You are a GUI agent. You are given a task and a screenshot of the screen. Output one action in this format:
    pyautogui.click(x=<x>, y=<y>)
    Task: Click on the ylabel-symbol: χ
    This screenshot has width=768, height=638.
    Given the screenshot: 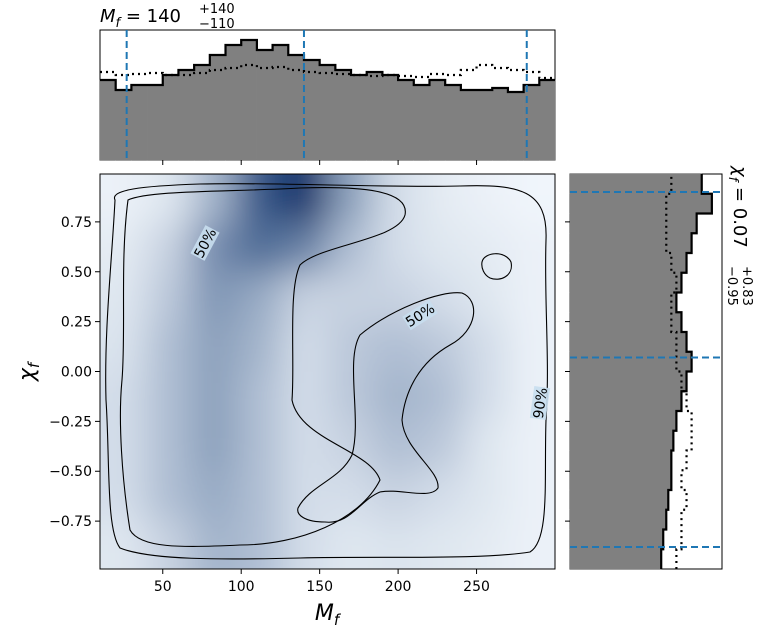 What is the action you would take?
    pyautogui.click(x=27, y=374)
    